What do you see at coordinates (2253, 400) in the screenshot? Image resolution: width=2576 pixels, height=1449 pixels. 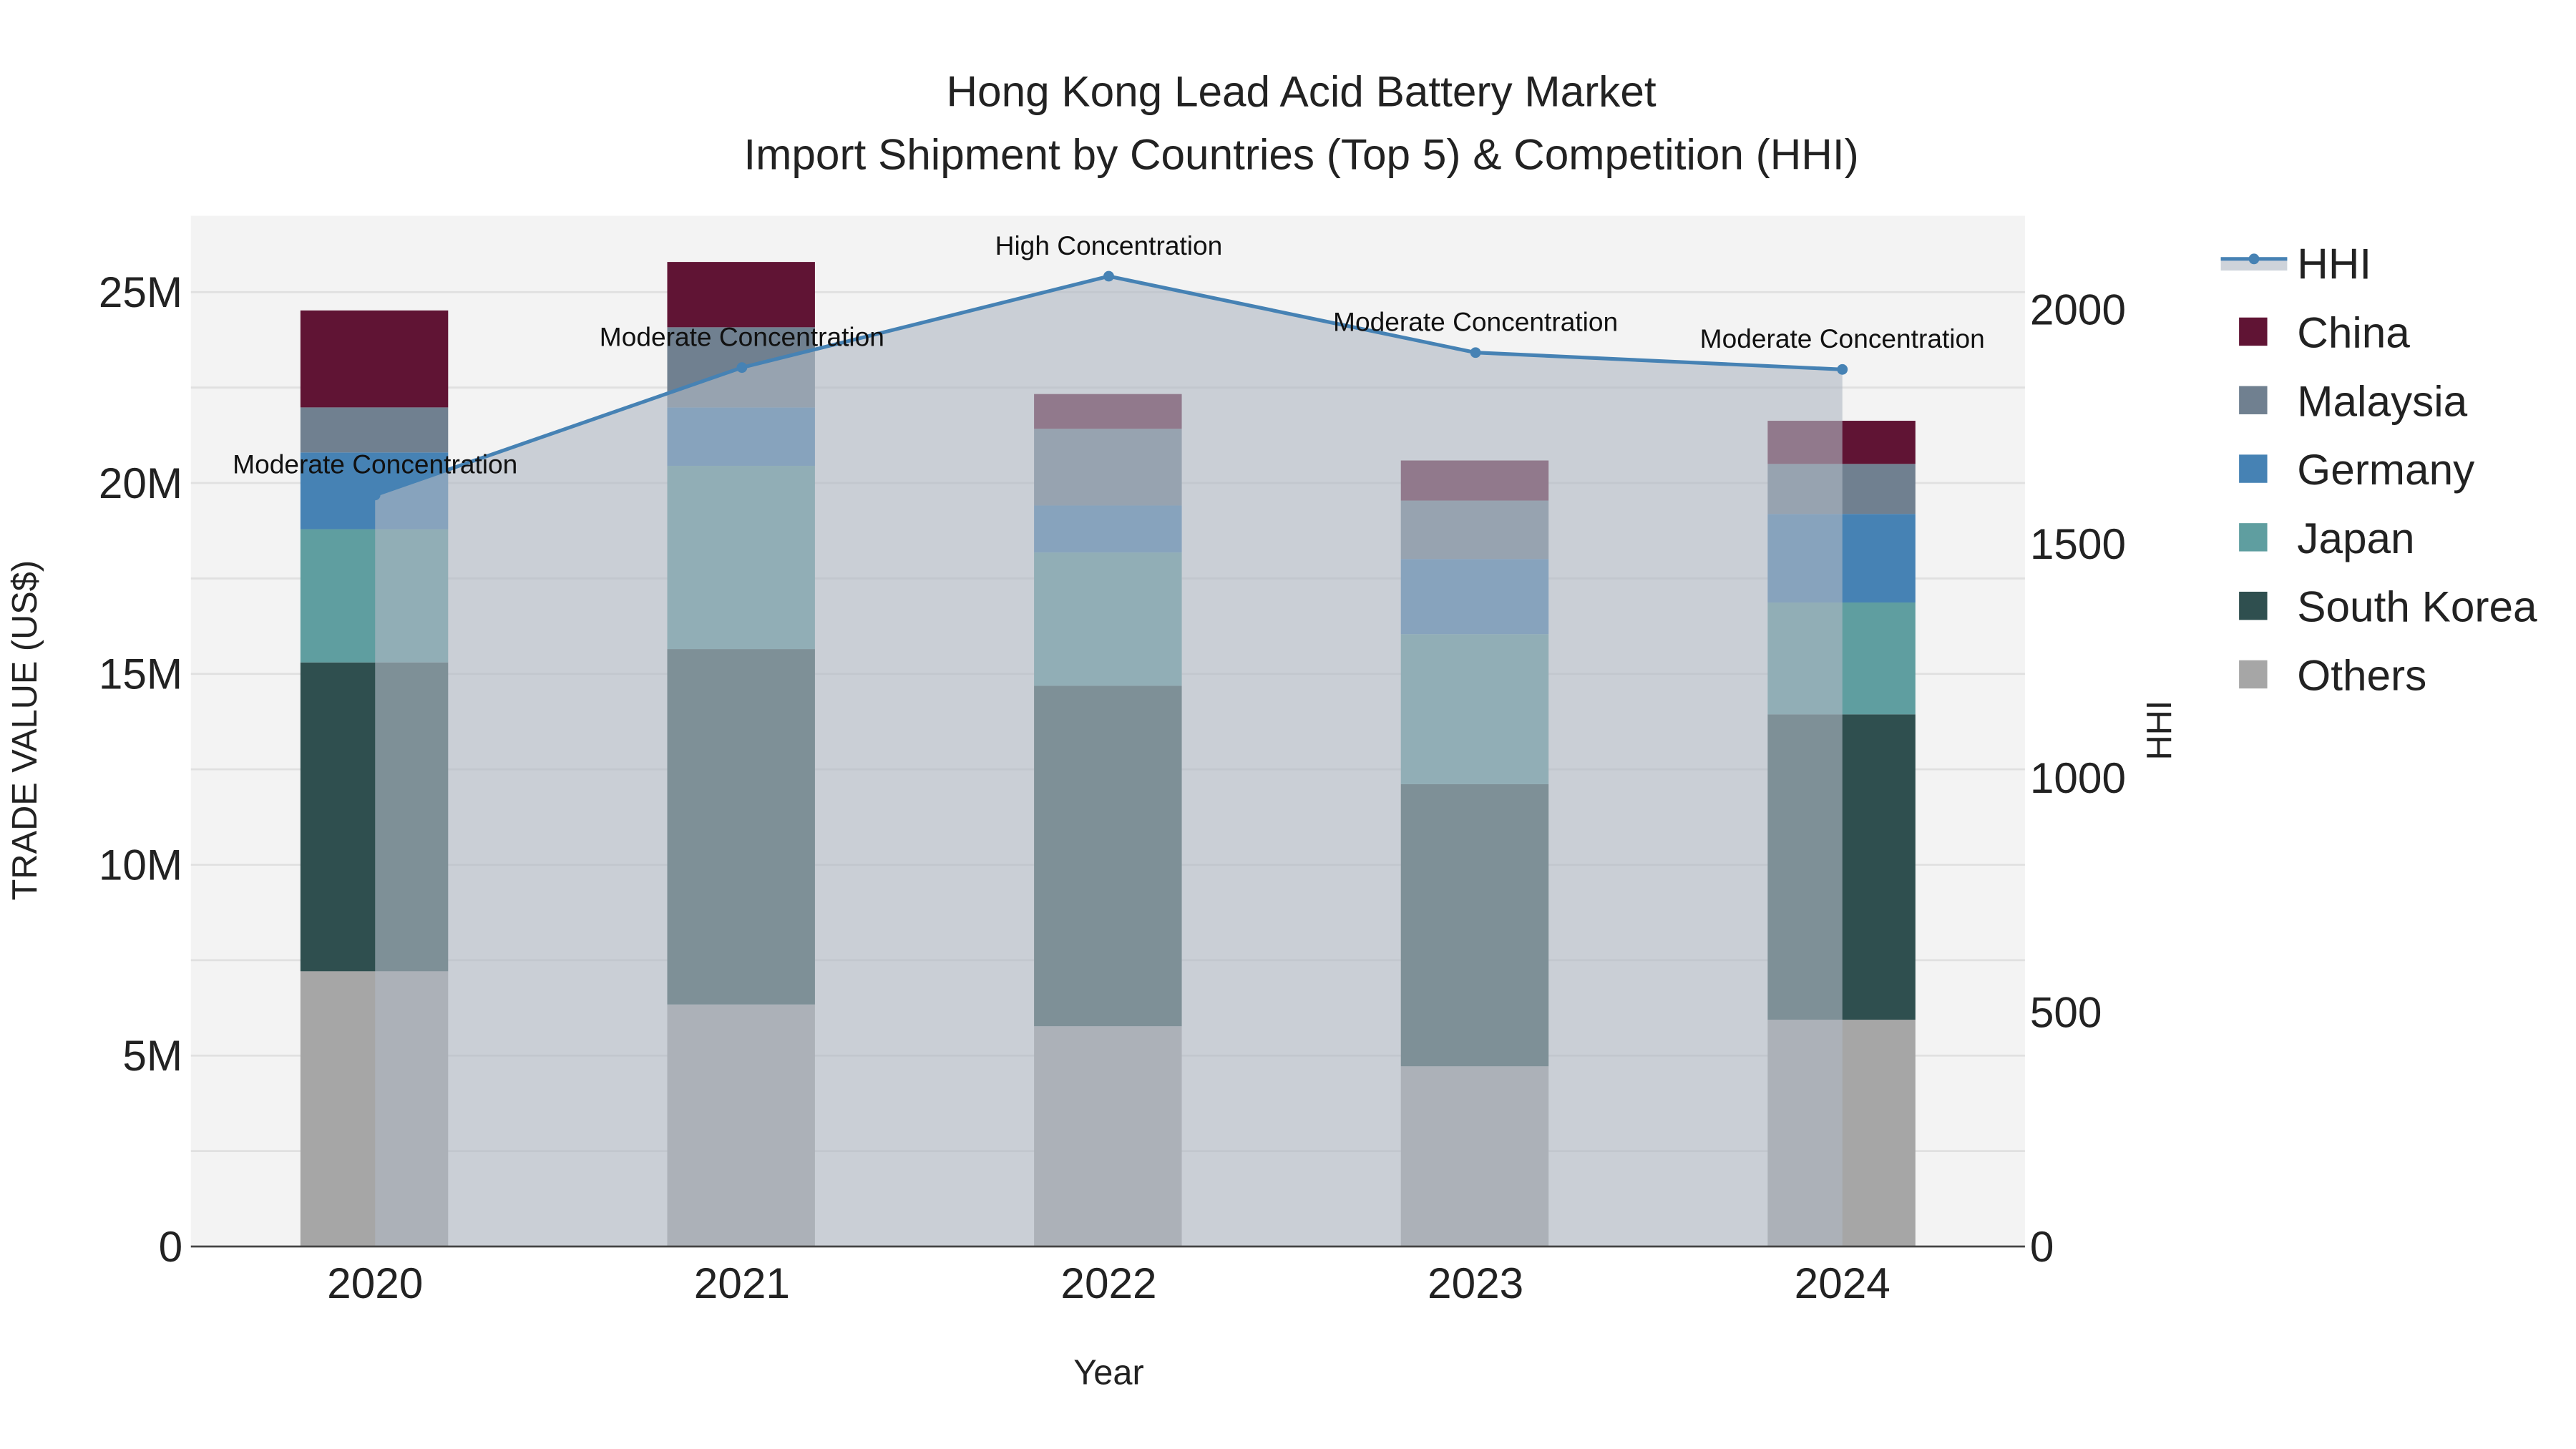 I see `legend-swatch-malaysia` at bounding box center [2253, 400].